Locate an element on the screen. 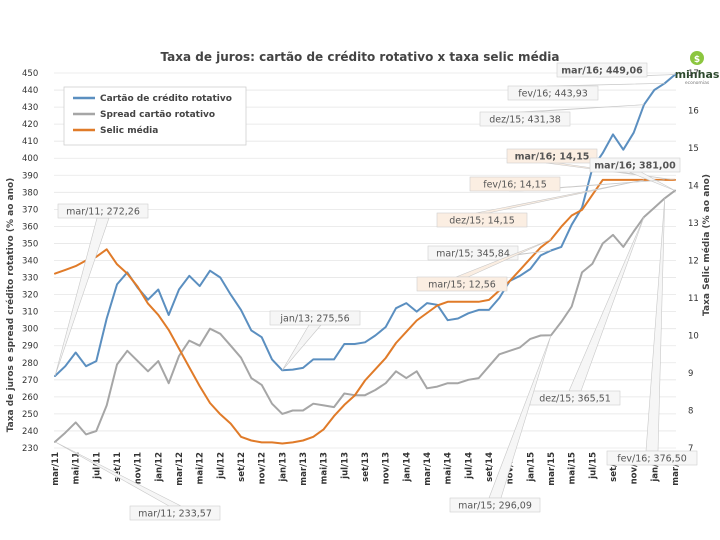 The width and height of the screenshot is (720, 540). y-tick-right: 17 is located at coordinates (693, 74).